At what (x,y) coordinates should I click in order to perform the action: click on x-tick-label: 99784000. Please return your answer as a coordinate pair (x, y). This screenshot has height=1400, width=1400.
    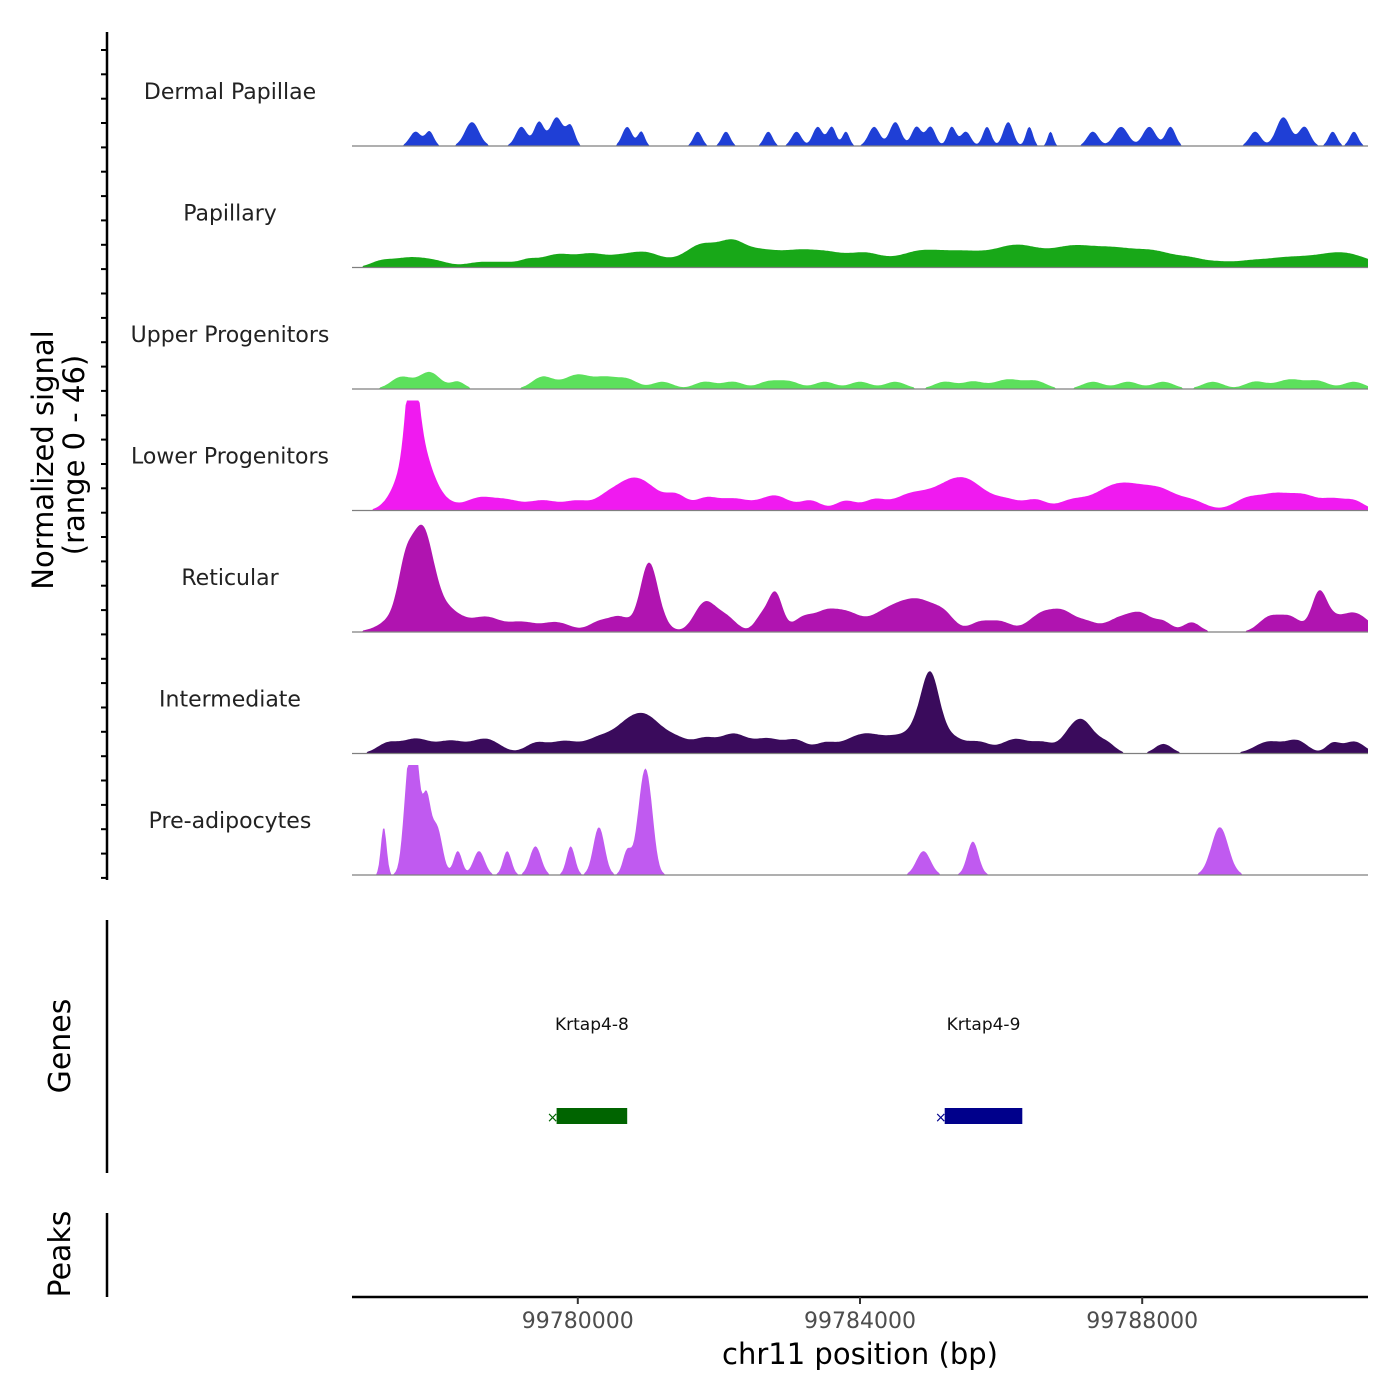
    Looking at the image, I should click on (860, 1321).